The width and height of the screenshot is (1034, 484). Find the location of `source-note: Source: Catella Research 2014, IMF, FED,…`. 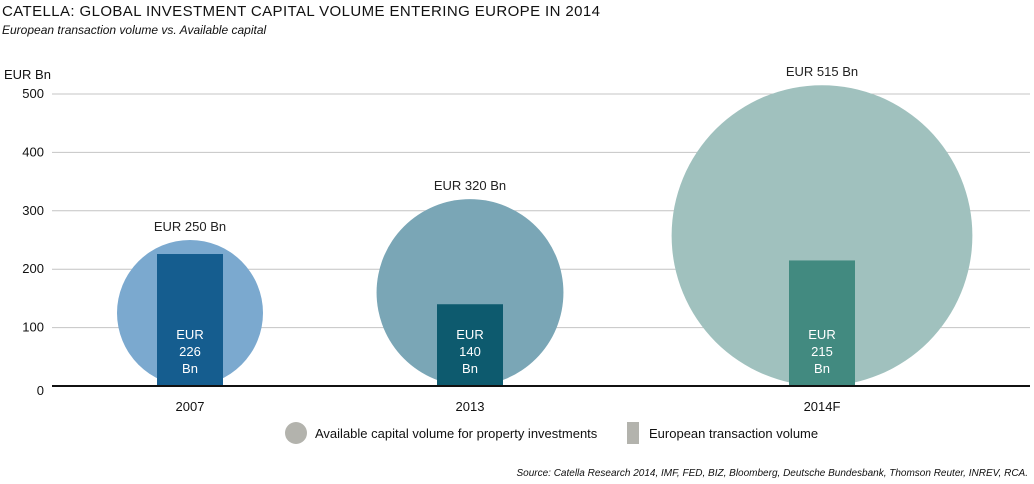

source-note: Source: Catella Research 2014, IMF, FED,… is located at coordinates (772, 473).